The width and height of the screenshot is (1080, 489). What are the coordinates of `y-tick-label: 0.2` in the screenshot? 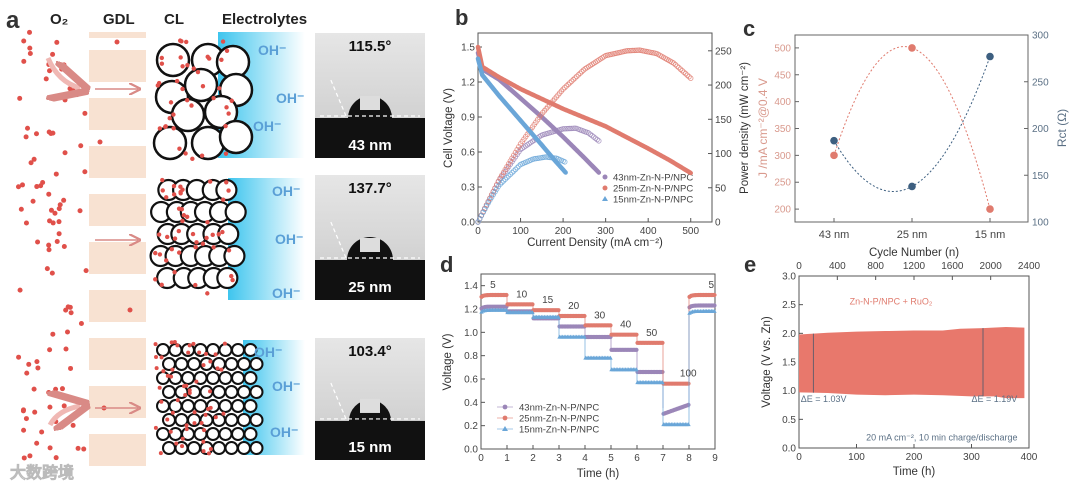 It's located at (471, 426).